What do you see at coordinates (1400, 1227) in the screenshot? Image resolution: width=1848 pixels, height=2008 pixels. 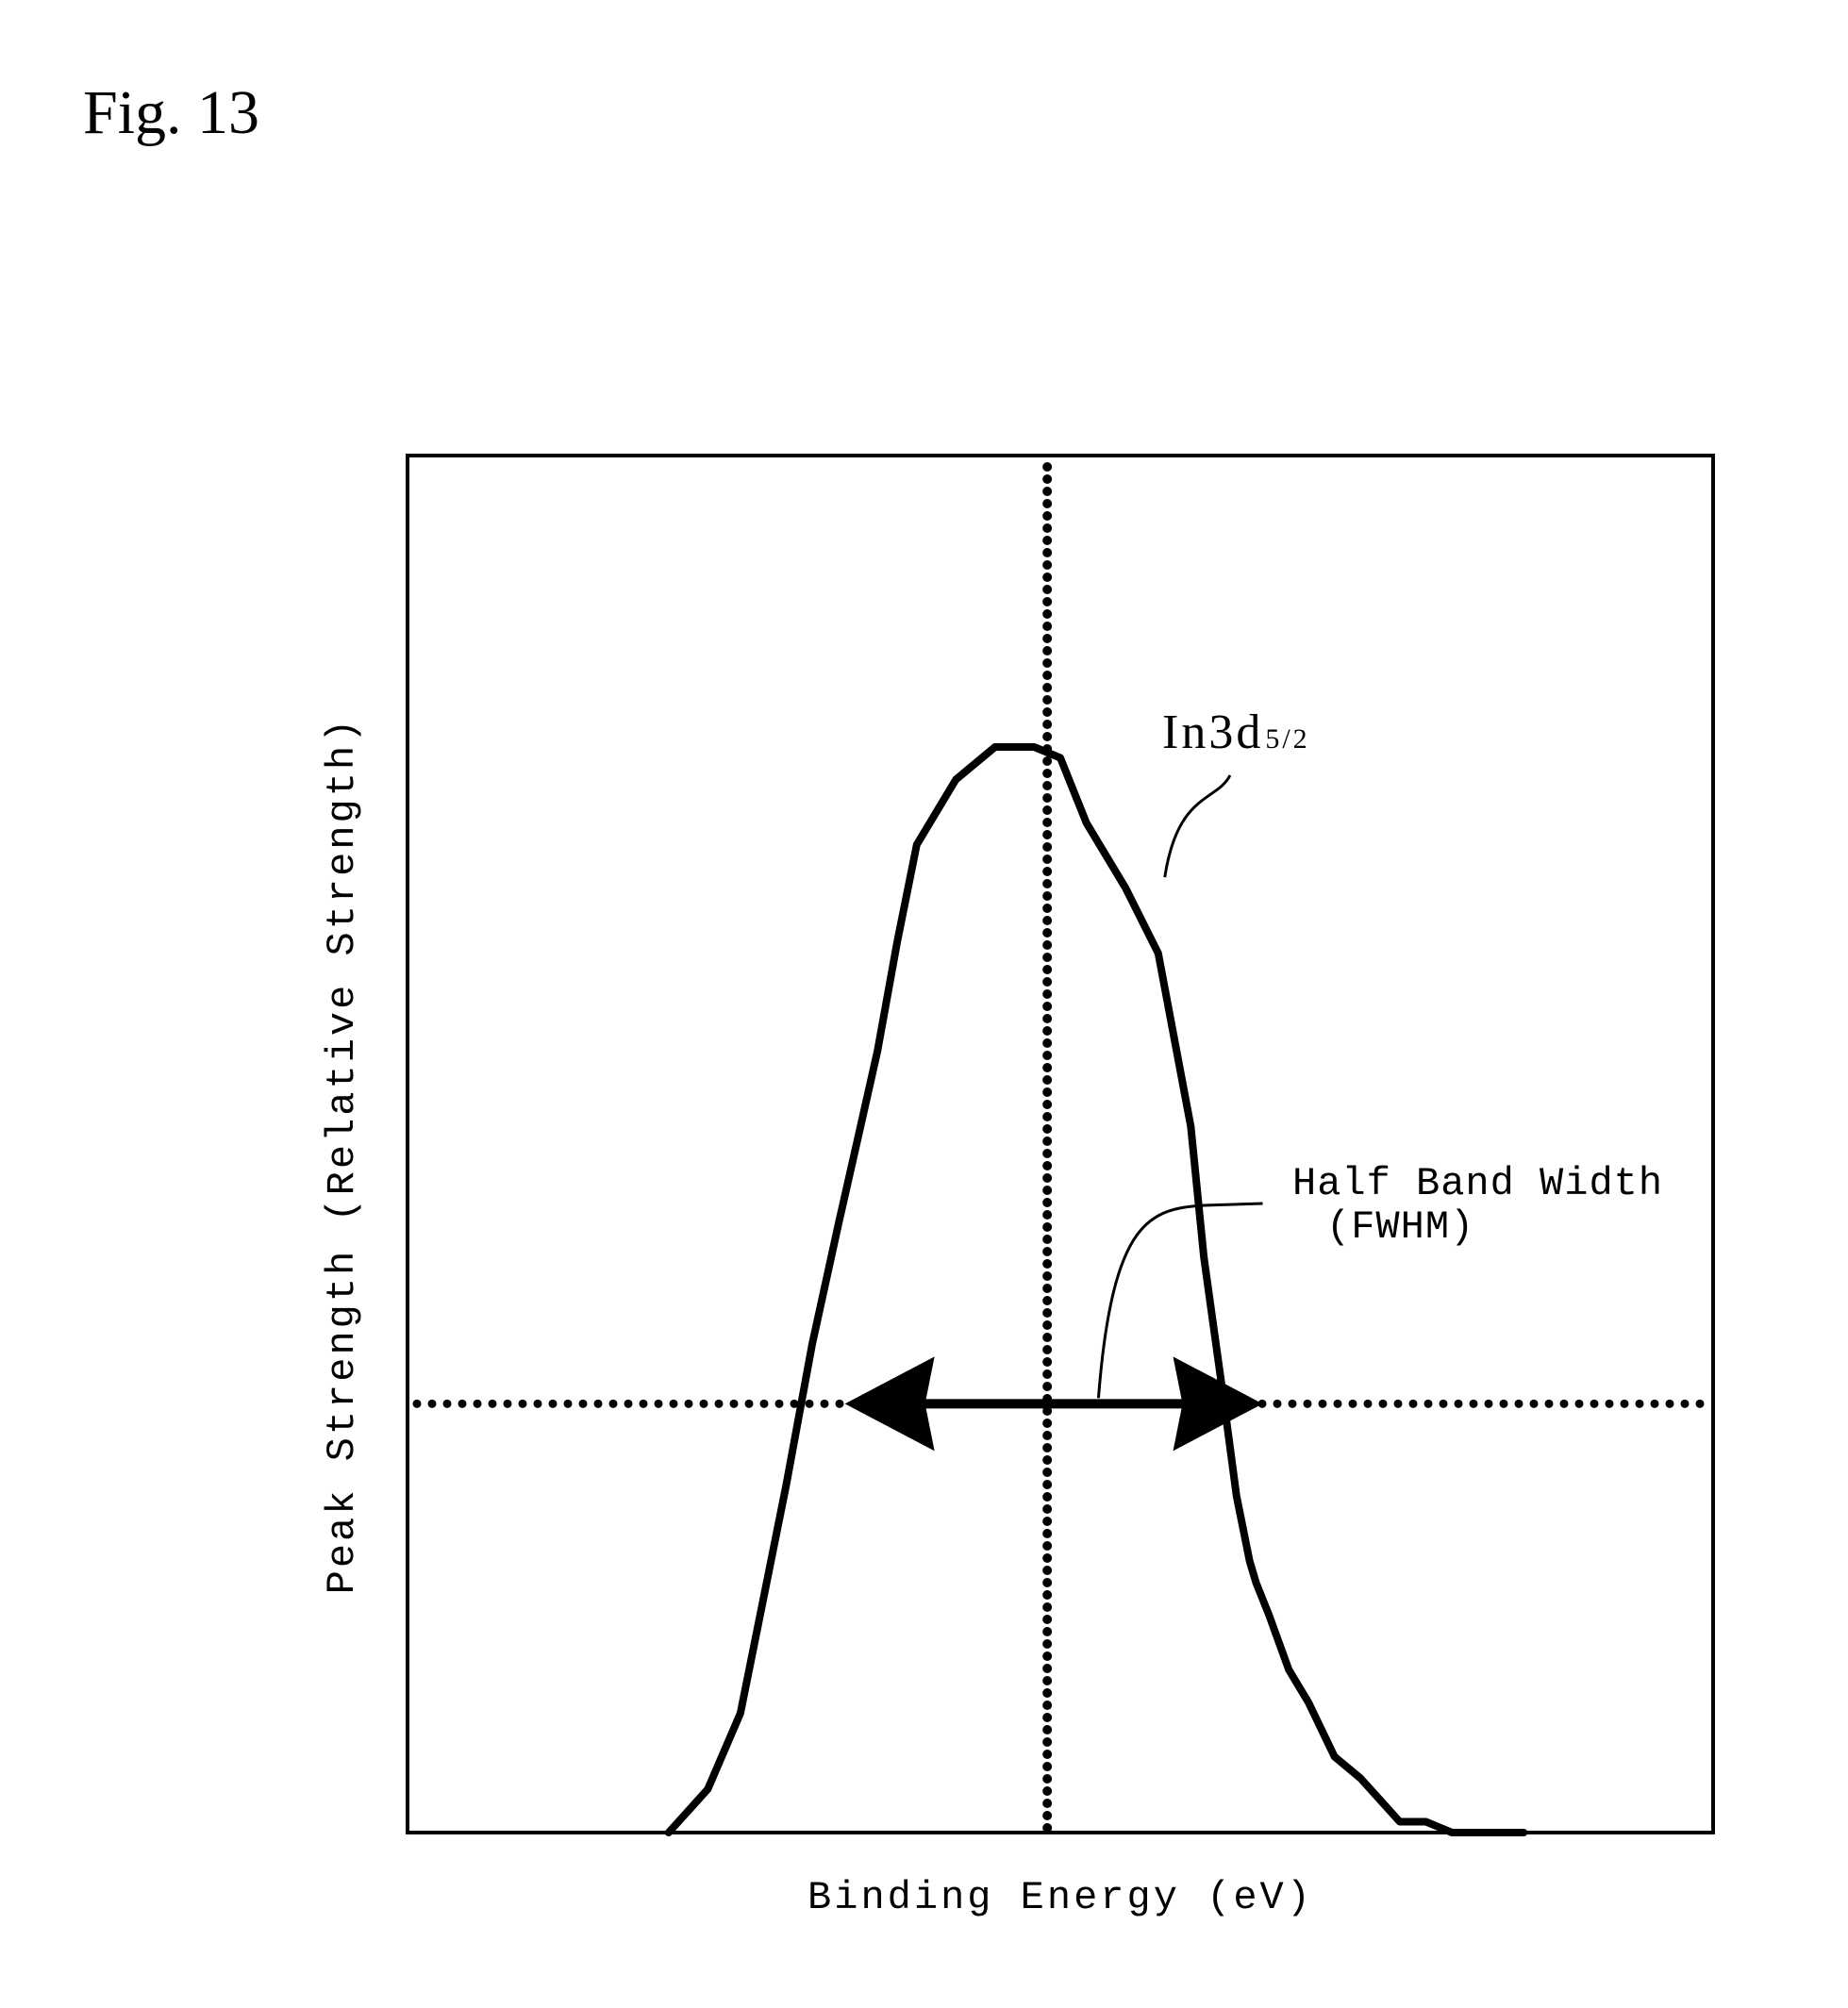 I see `fwhm-label-line2: (FWHM)` at bounding box center [1400, 1227].